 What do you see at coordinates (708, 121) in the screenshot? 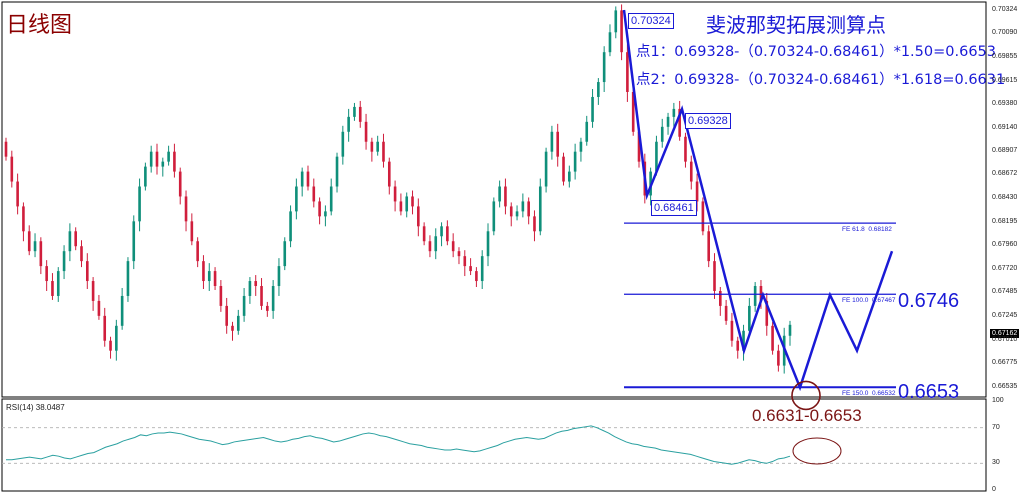
I see `swing-retrace-label: 0.69328` at bounding box center [708, 121].